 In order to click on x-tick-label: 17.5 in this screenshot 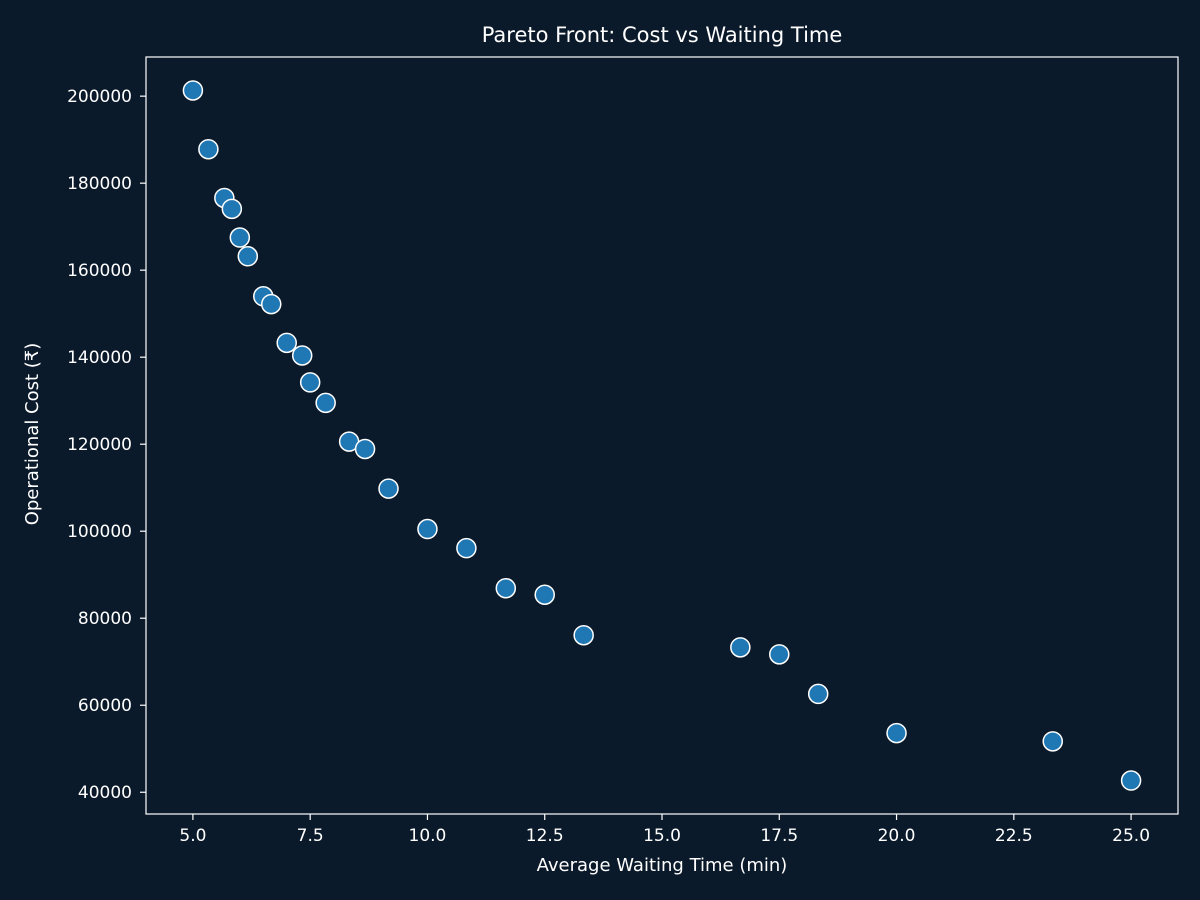, I will do `click(779, 836)`.